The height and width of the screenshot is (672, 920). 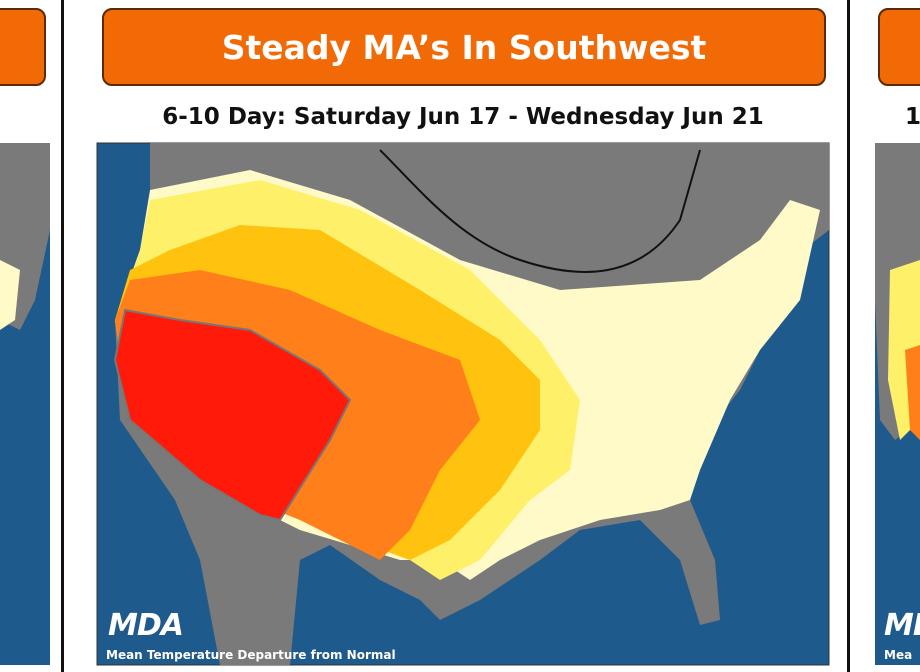 What do you see at coordinates (902, 625) in the screenshot?
I see `next-logo: MDA` at bounding box center [902, 625].